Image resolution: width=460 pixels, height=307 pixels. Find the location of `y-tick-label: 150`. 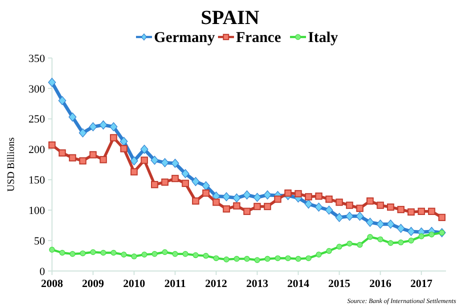

y-tick-label: 150 is located at coordinates (37, 180).